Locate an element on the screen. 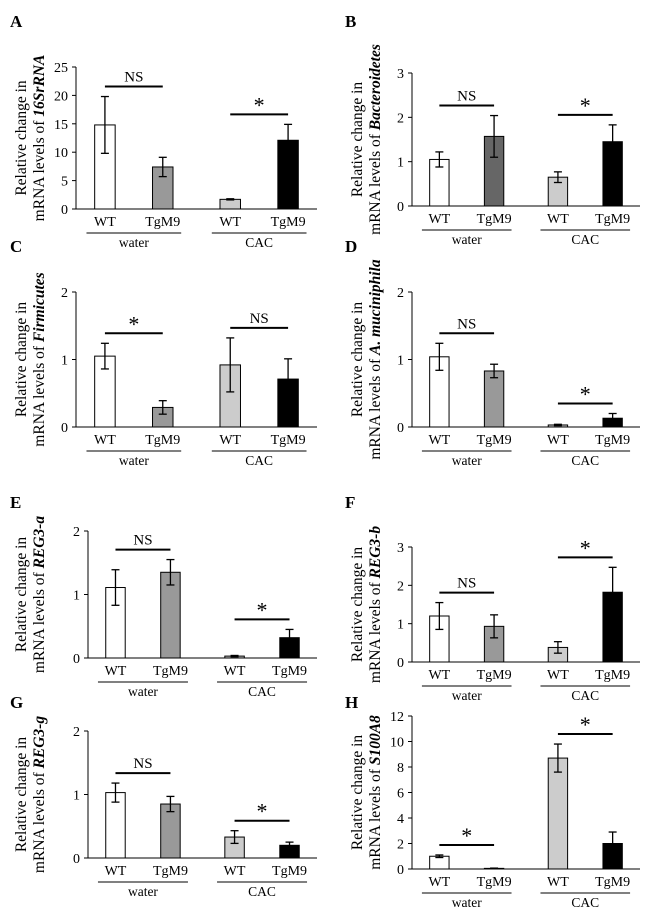 The height and width of the screenshot is (914, 650). y-axis-label: Relative change inmRNA levels of 16SrRNA is located at coordinates (30, 138).